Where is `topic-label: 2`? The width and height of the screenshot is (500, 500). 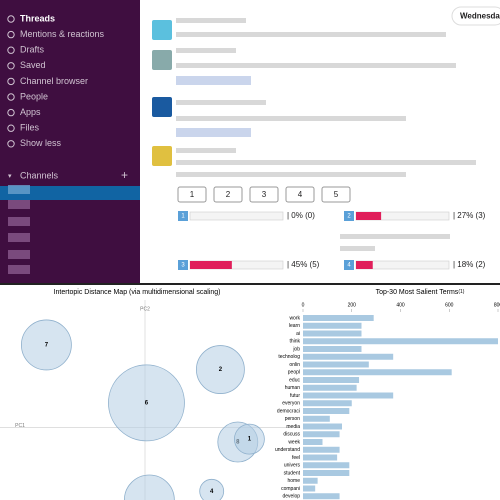
topic-label: 2 is located at coordinates (221, 370).